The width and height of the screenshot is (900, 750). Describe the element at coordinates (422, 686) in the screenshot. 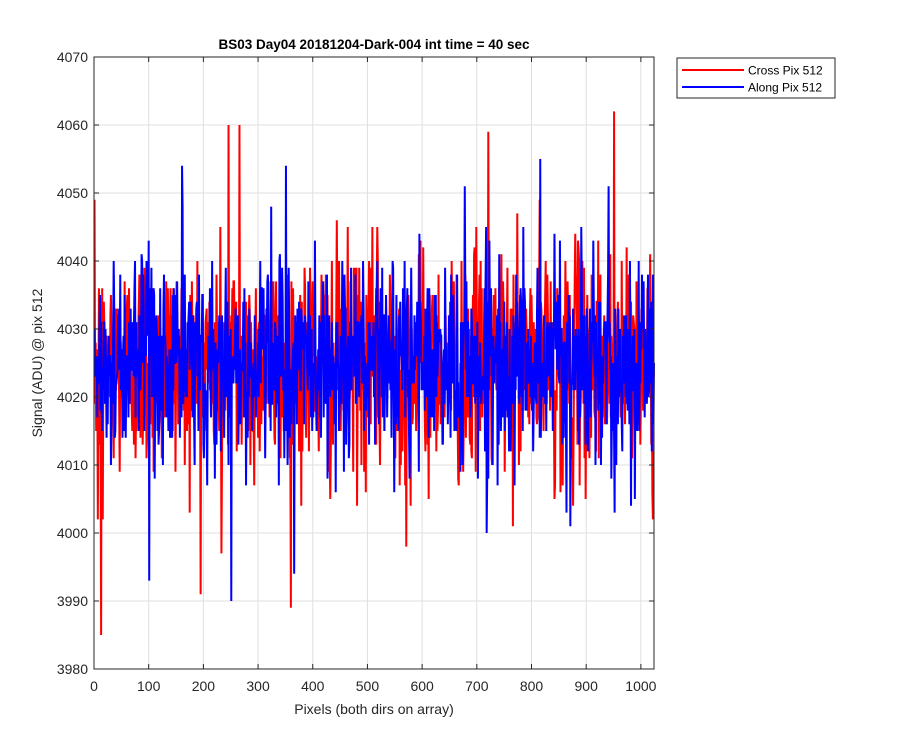

I see `x-tick-label: 600` at that location.